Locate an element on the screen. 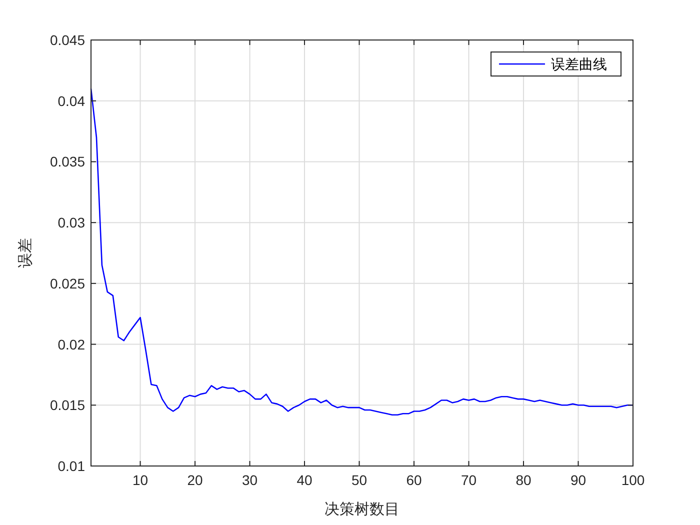  y-tick-label: 0.025 is located at coordinates (68, 283).